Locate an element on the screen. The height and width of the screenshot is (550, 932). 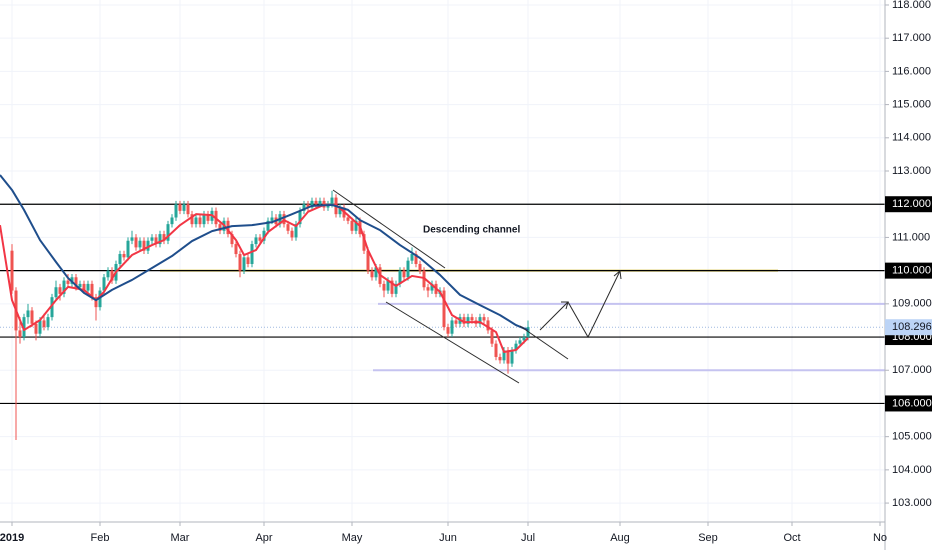
x-tick-label: Sep is located at coordinates (708, 538).